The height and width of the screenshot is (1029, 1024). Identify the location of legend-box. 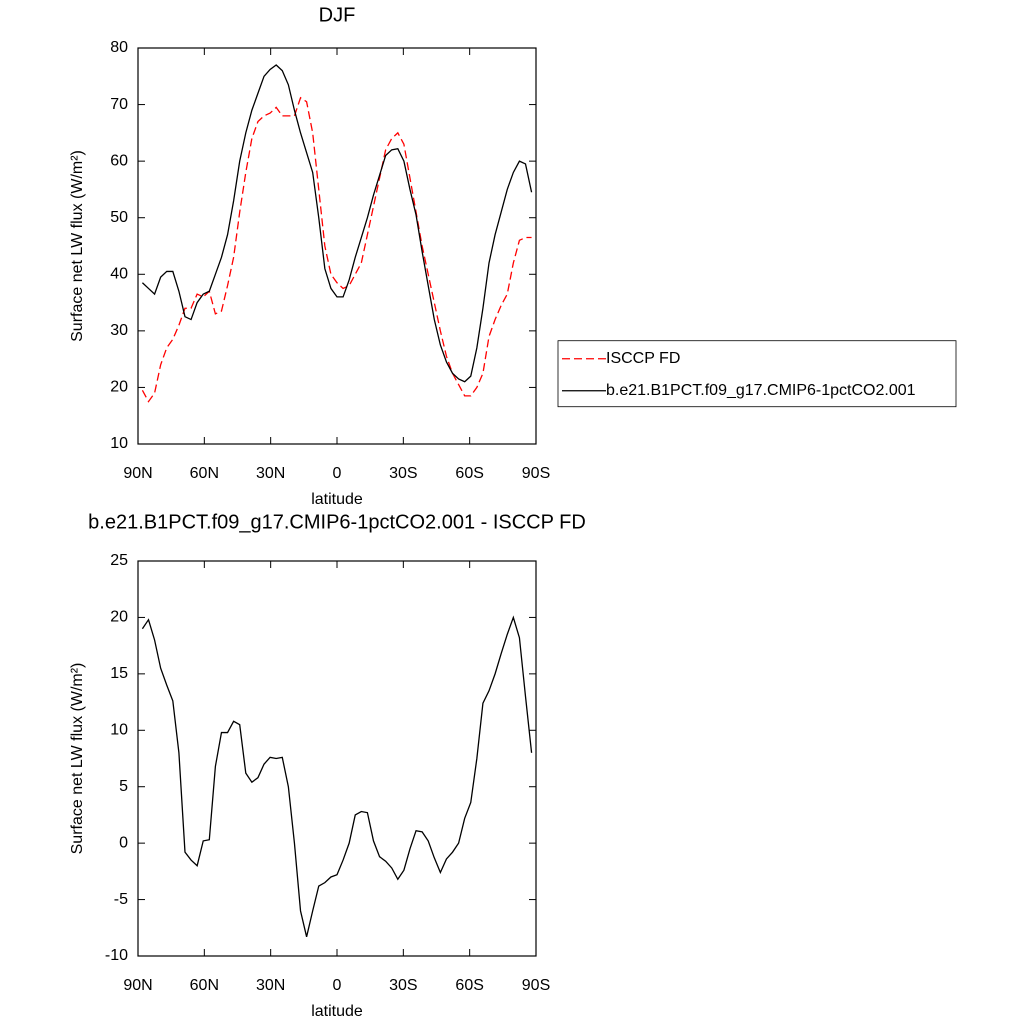
(757, 374).